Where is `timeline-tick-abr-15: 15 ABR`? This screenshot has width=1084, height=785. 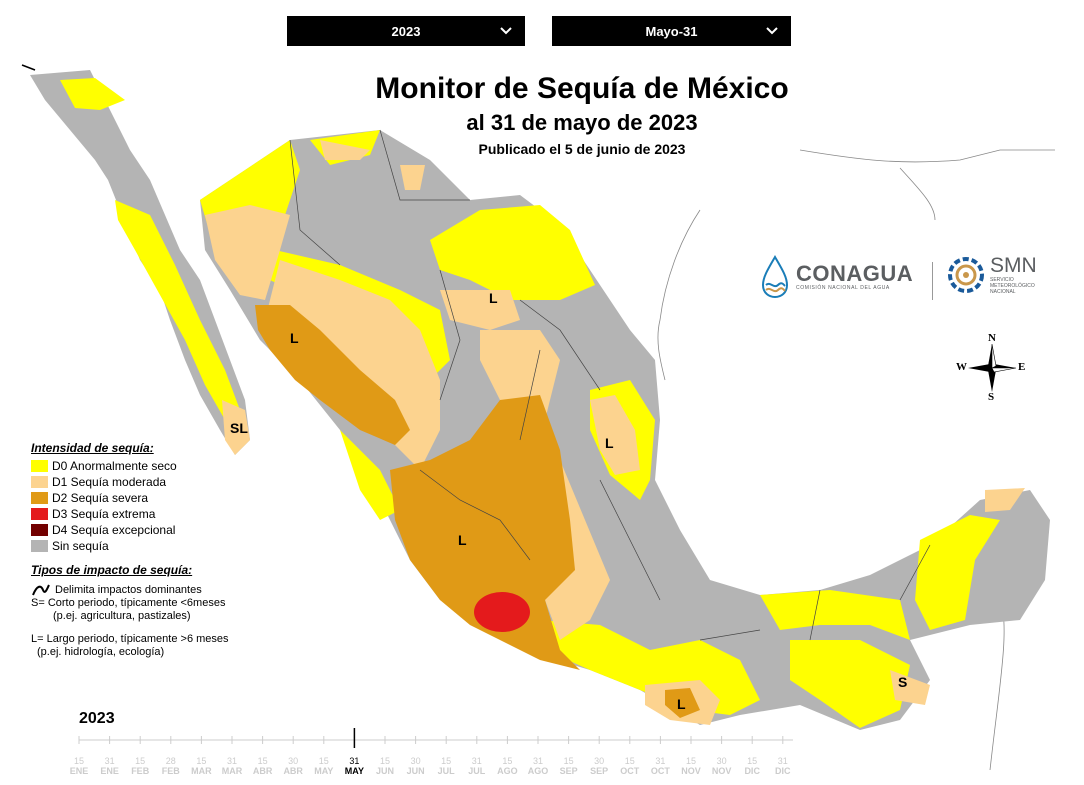 timeline-tick-abr-15: 15 ABR is located at coordinates (262, 766).